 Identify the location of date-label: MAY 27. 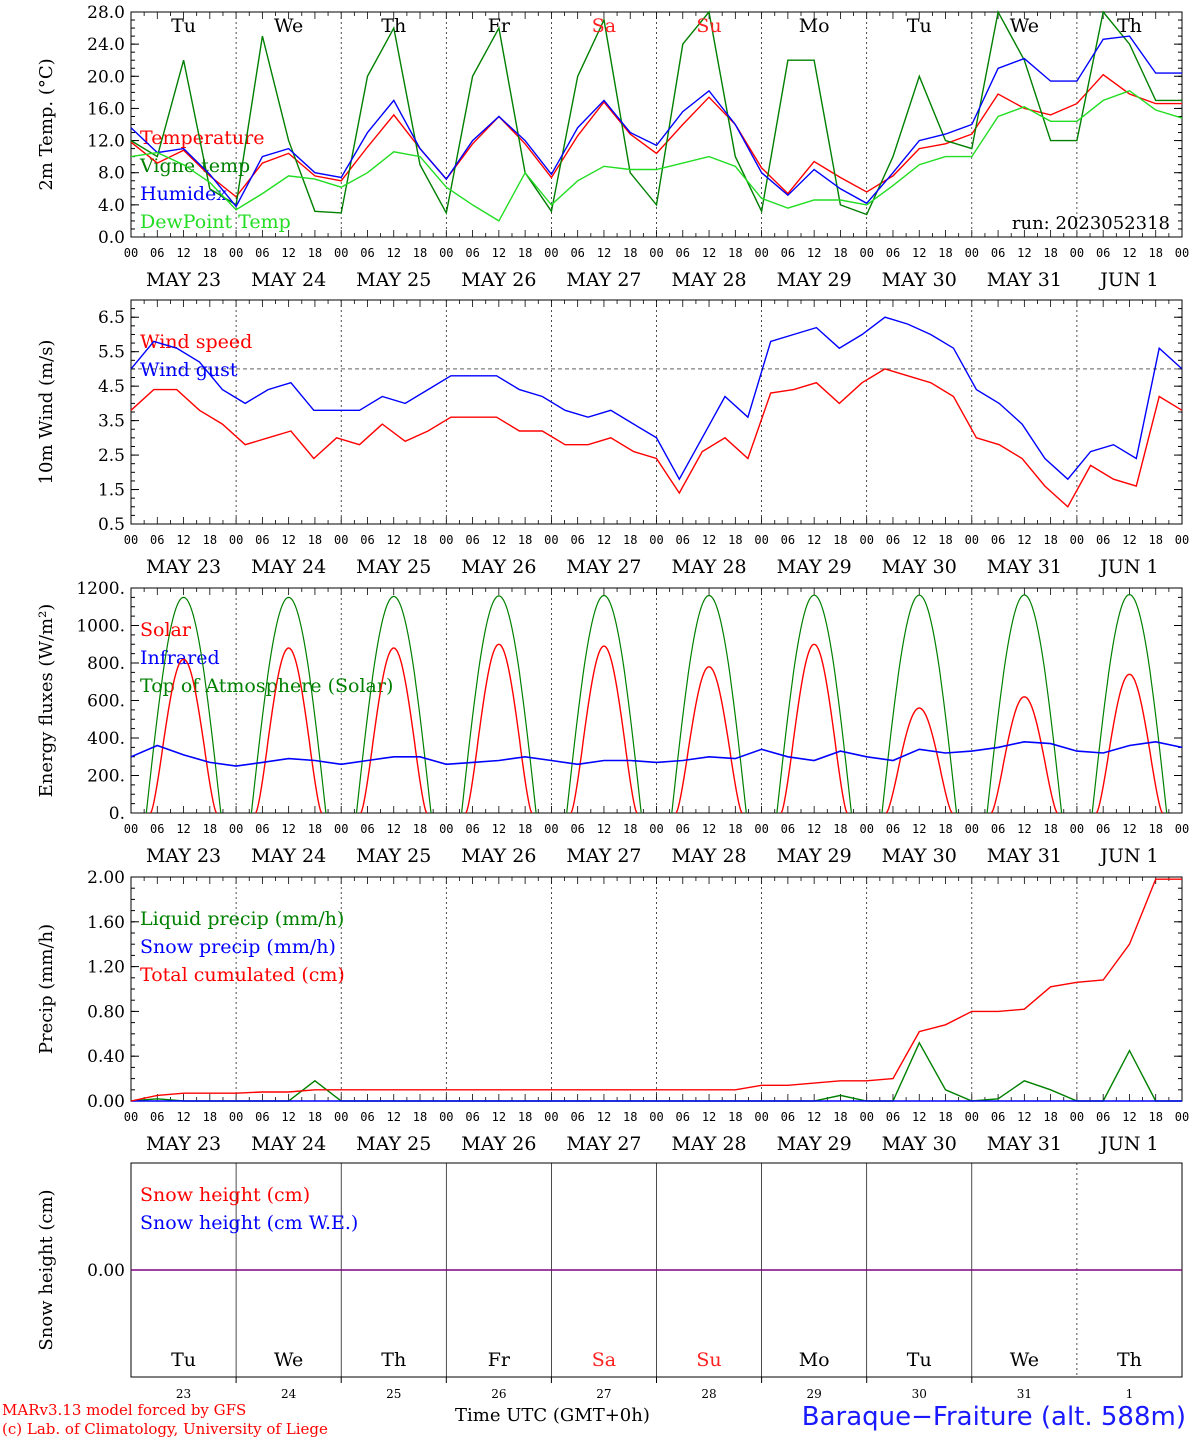
(603, 567).